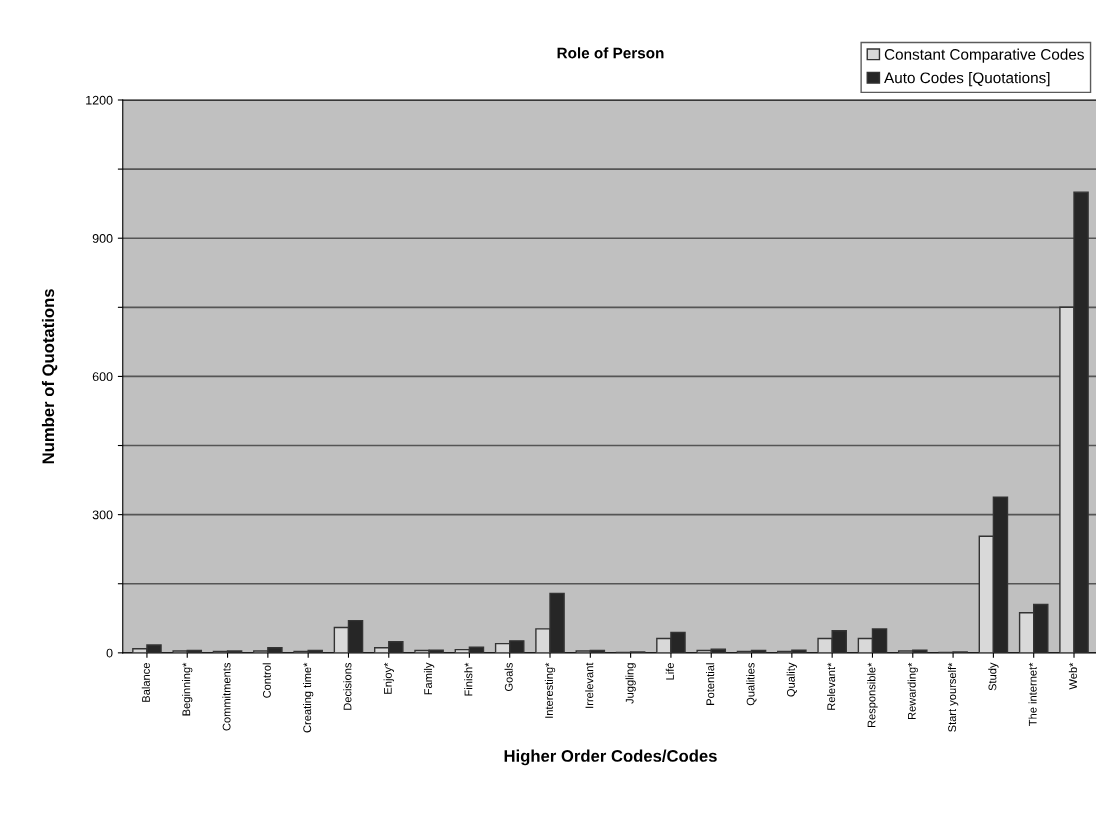 Image resolution: width=1096 pixels, height=813 pixels. What do you see at coordinates (1072, 676) in the screenshot?
I see `x-tick-label: Web*` at bounding box center [1072, 676].